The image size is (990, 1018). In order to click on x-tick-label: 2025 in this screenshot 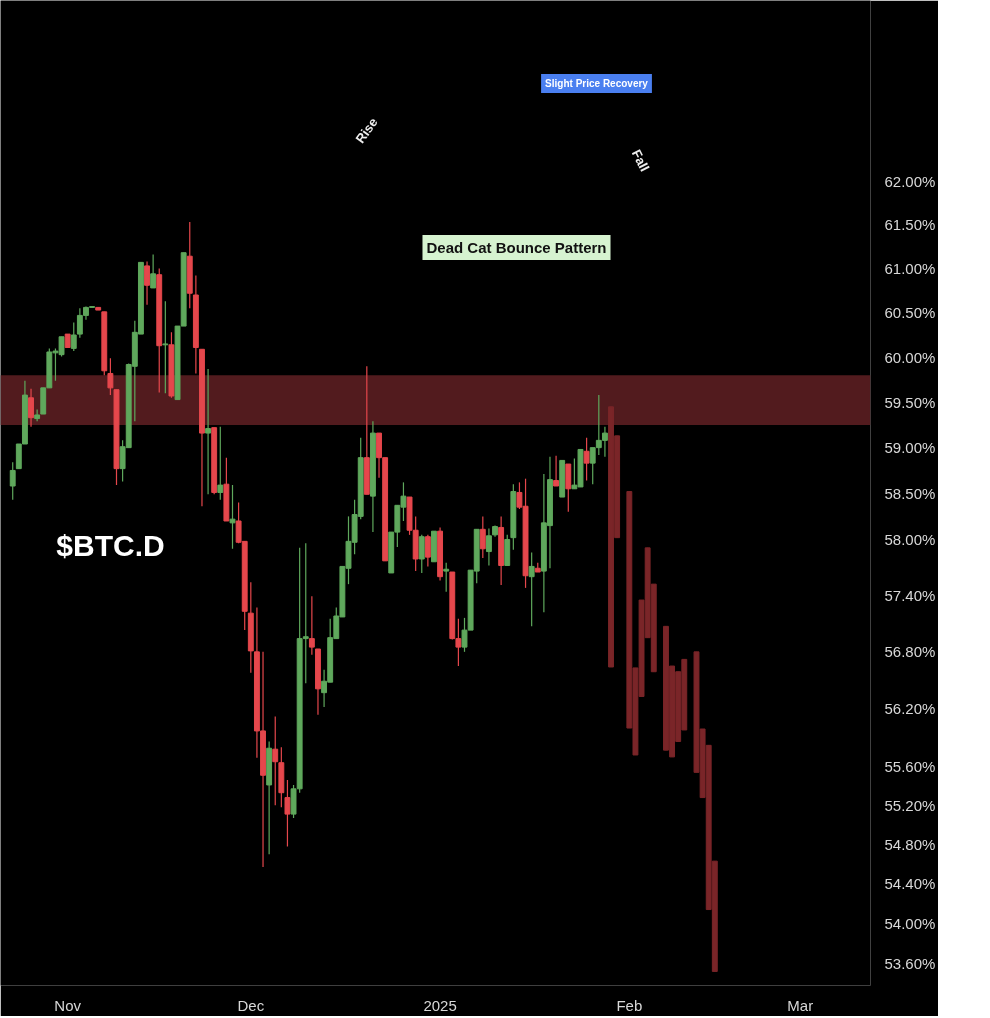, I will do `click(440, 1005)`.